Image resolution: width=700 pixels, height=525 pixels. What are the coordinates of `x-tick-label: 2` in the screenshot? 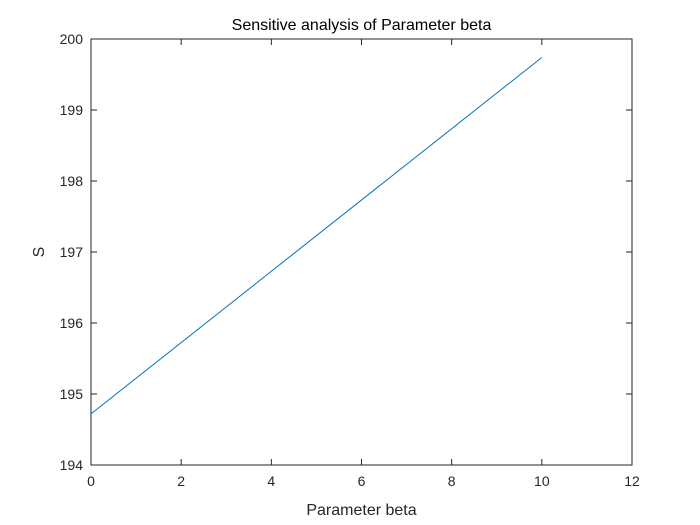 It's located at (181, 481).